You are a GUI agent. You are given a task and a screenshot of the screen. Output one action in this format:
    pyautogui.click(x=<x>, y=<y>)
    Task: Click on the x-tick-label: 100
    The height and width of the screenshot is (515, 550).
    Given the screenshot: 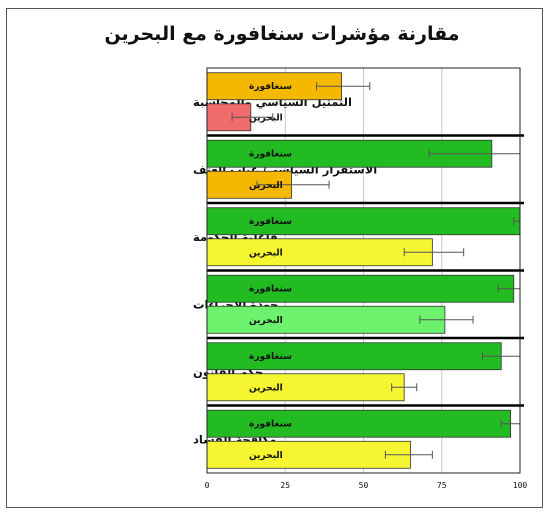 What is the action you would take?
    pyautogui.click(x=520, y=485)
    